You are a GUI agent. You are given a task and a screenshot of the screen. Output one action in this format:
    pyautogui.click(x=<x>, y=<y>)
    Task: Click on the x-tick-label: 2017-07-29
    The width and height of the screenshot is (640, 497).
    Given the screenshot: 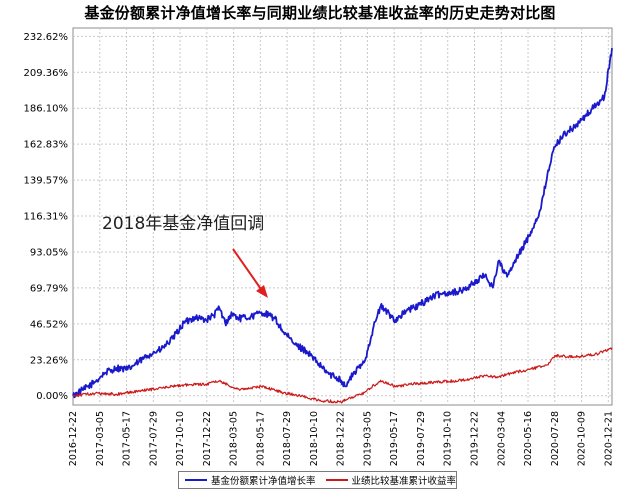 What is the action you would take?
    pyautogui.click(x=153, y=438)
    